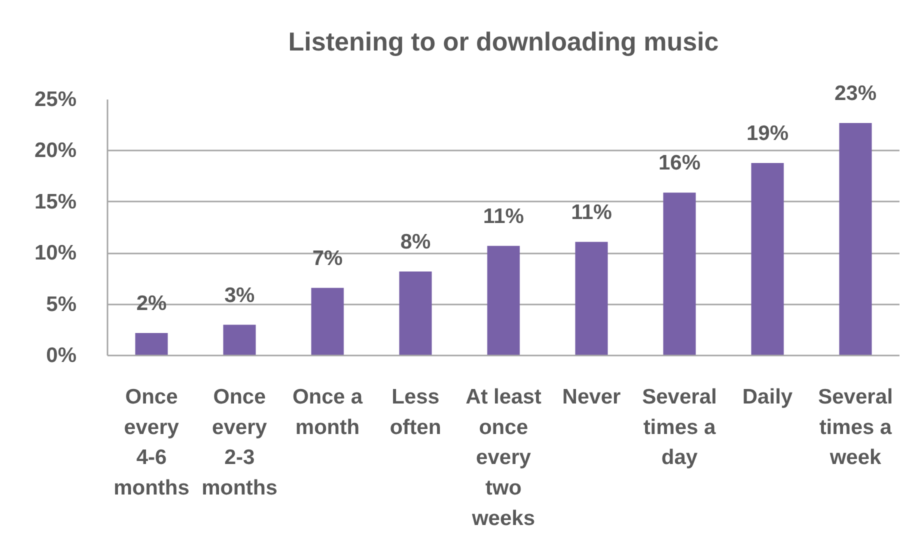  Describe the element at coordinates (855, 94) in the screenshot. I see `data-label: 23%` at that location.